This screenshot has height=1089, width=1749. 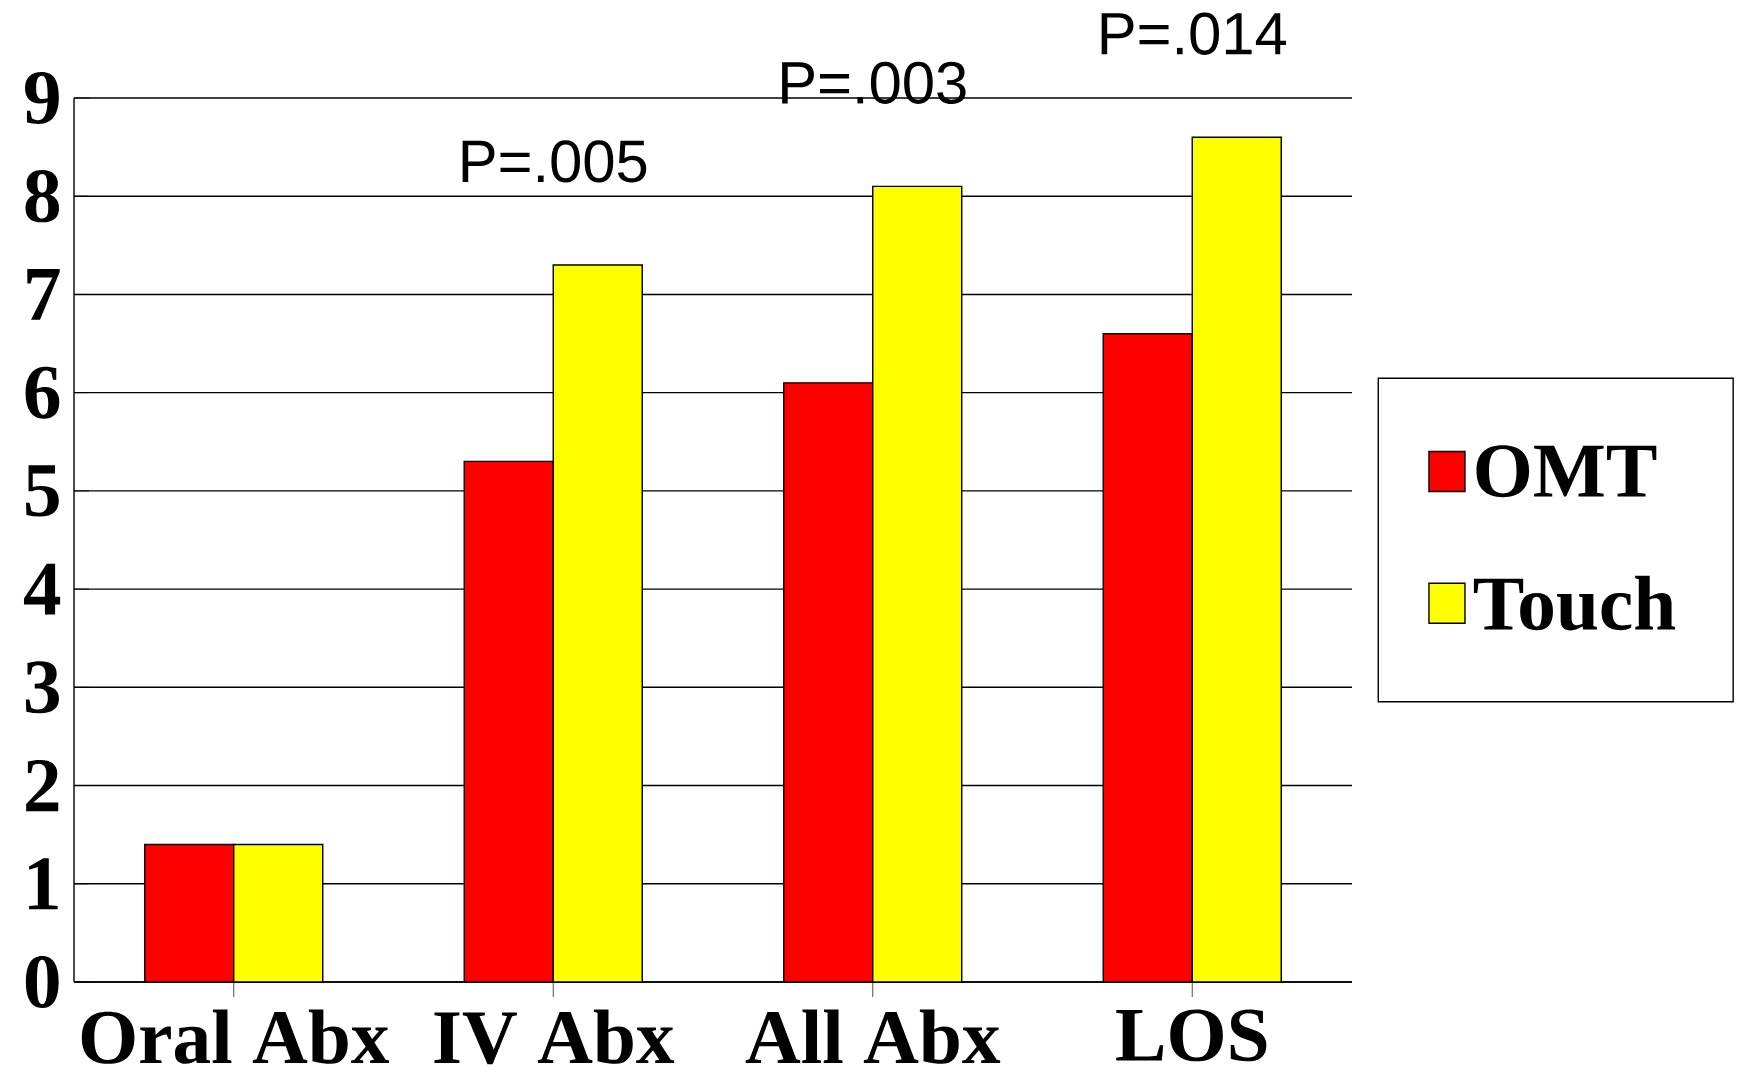 I want to click on legend-label: OMT, so click(x=1566, y=471).